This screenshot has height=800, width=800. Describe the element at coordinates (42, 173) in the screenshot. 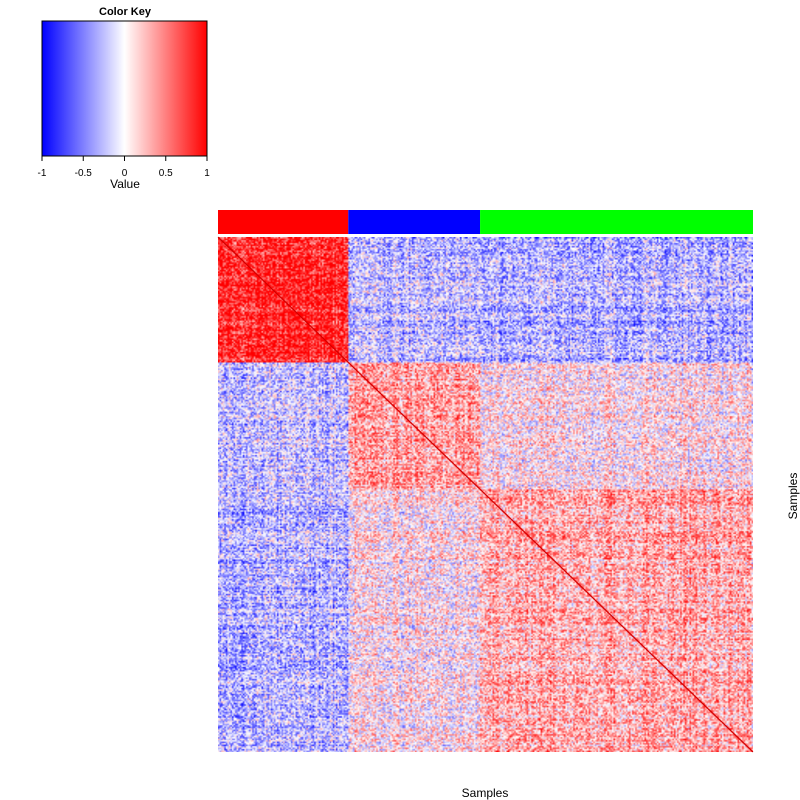

I see `color-key-tick-label: -1` at that location.